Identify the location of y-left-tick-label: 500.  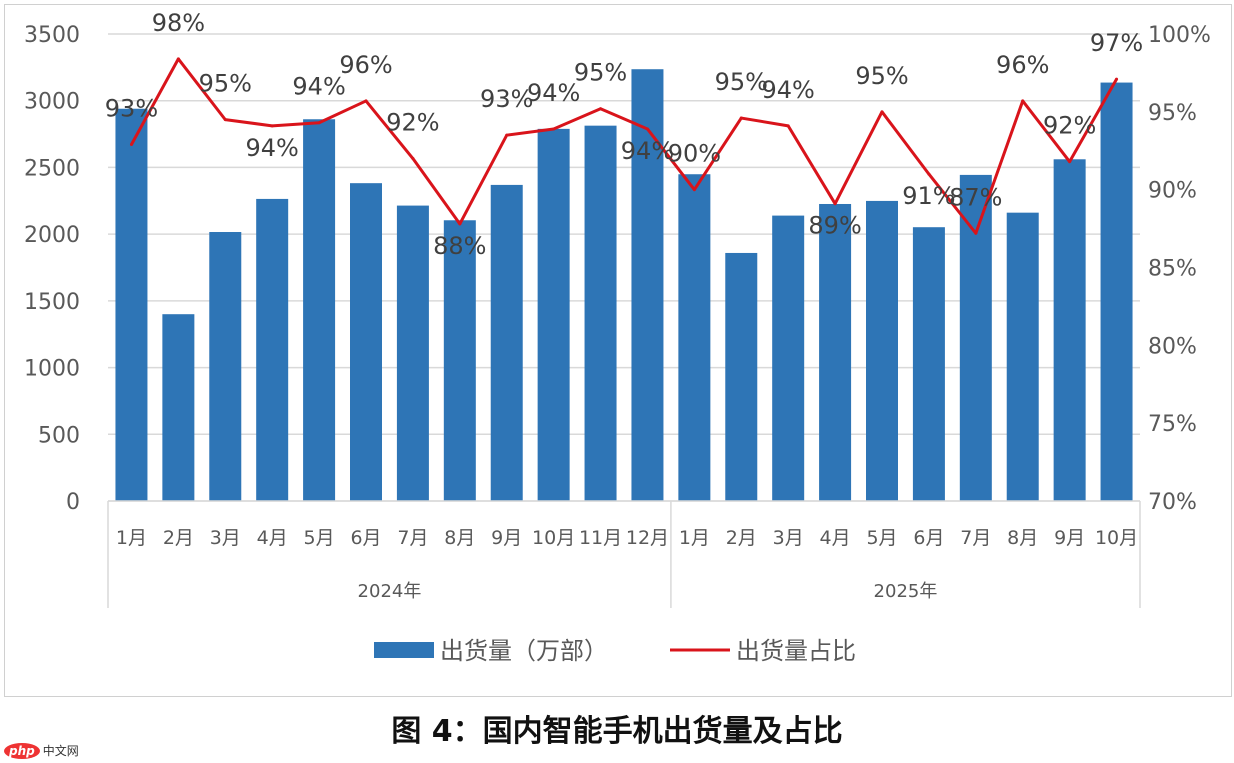
(59, 435).